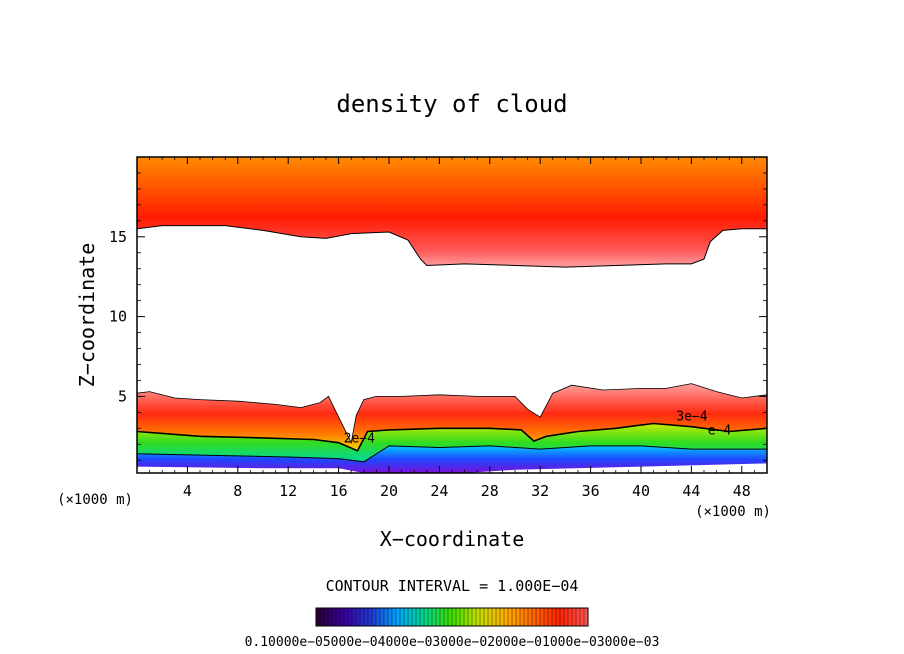 This screenshot has height=654, width=904. What do you see at coordinates (540, 491) in the screenshot?
I see `x-tick-label-32: 32` at bounding box center [540, 491].